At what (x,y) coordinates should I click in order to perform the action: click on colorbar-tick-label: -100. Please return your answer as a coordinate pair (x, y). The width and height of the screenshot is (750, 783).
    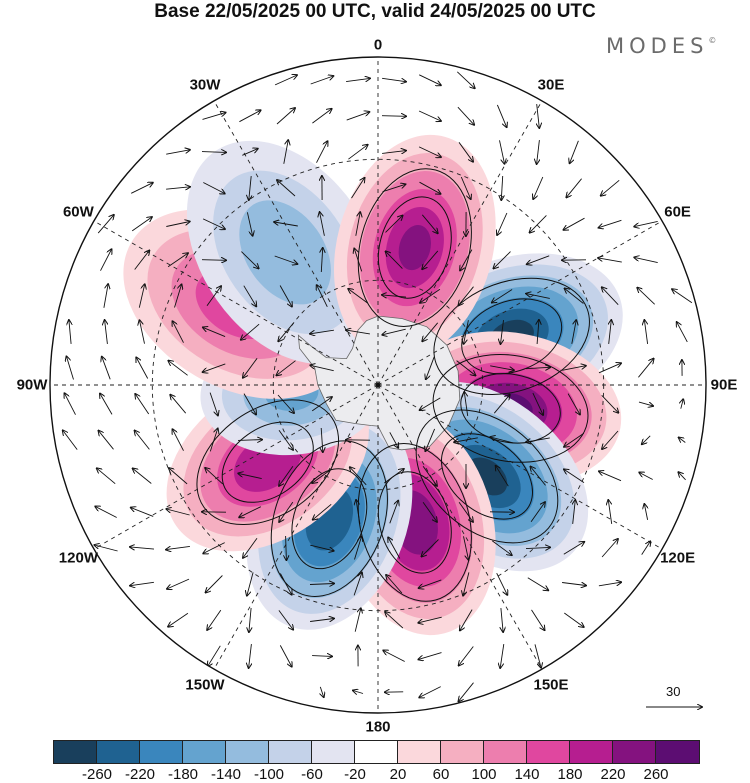
    Looking at the image, I should click on (269, 774).